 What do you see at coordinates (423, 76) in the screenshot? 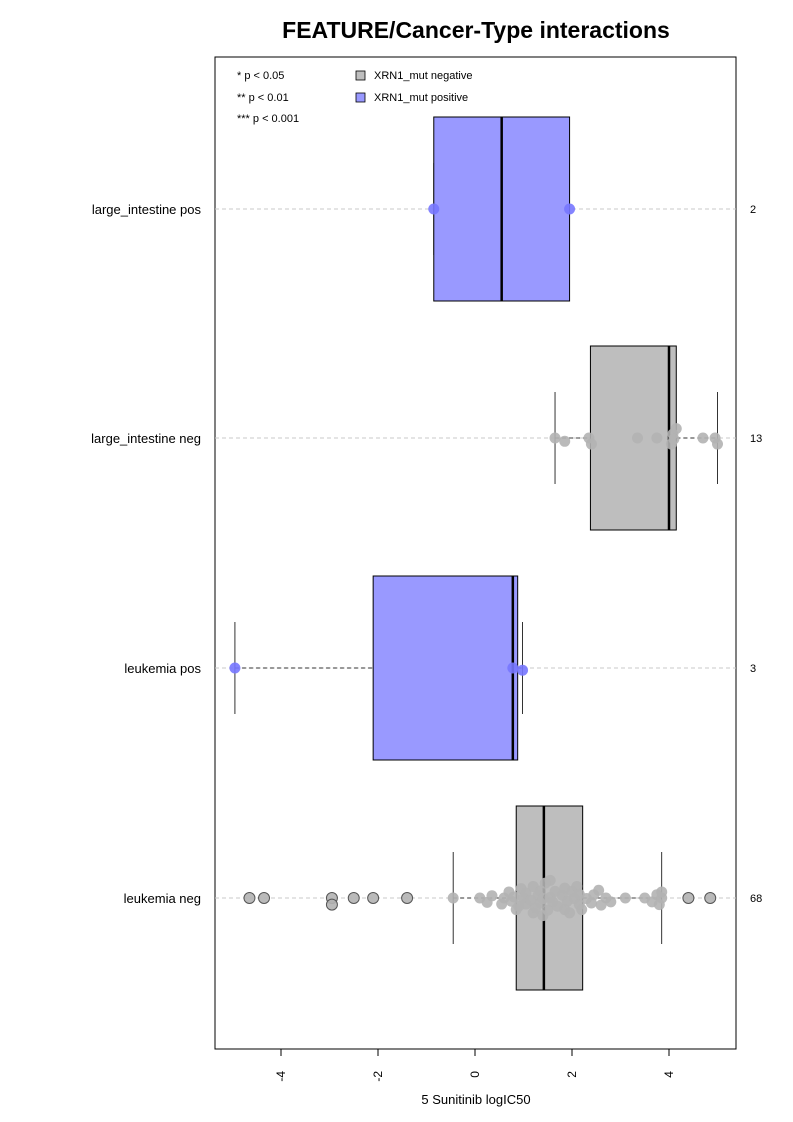
I see `legend-label-negative: XRN1_mut negative` at bounding box center [423, 76].